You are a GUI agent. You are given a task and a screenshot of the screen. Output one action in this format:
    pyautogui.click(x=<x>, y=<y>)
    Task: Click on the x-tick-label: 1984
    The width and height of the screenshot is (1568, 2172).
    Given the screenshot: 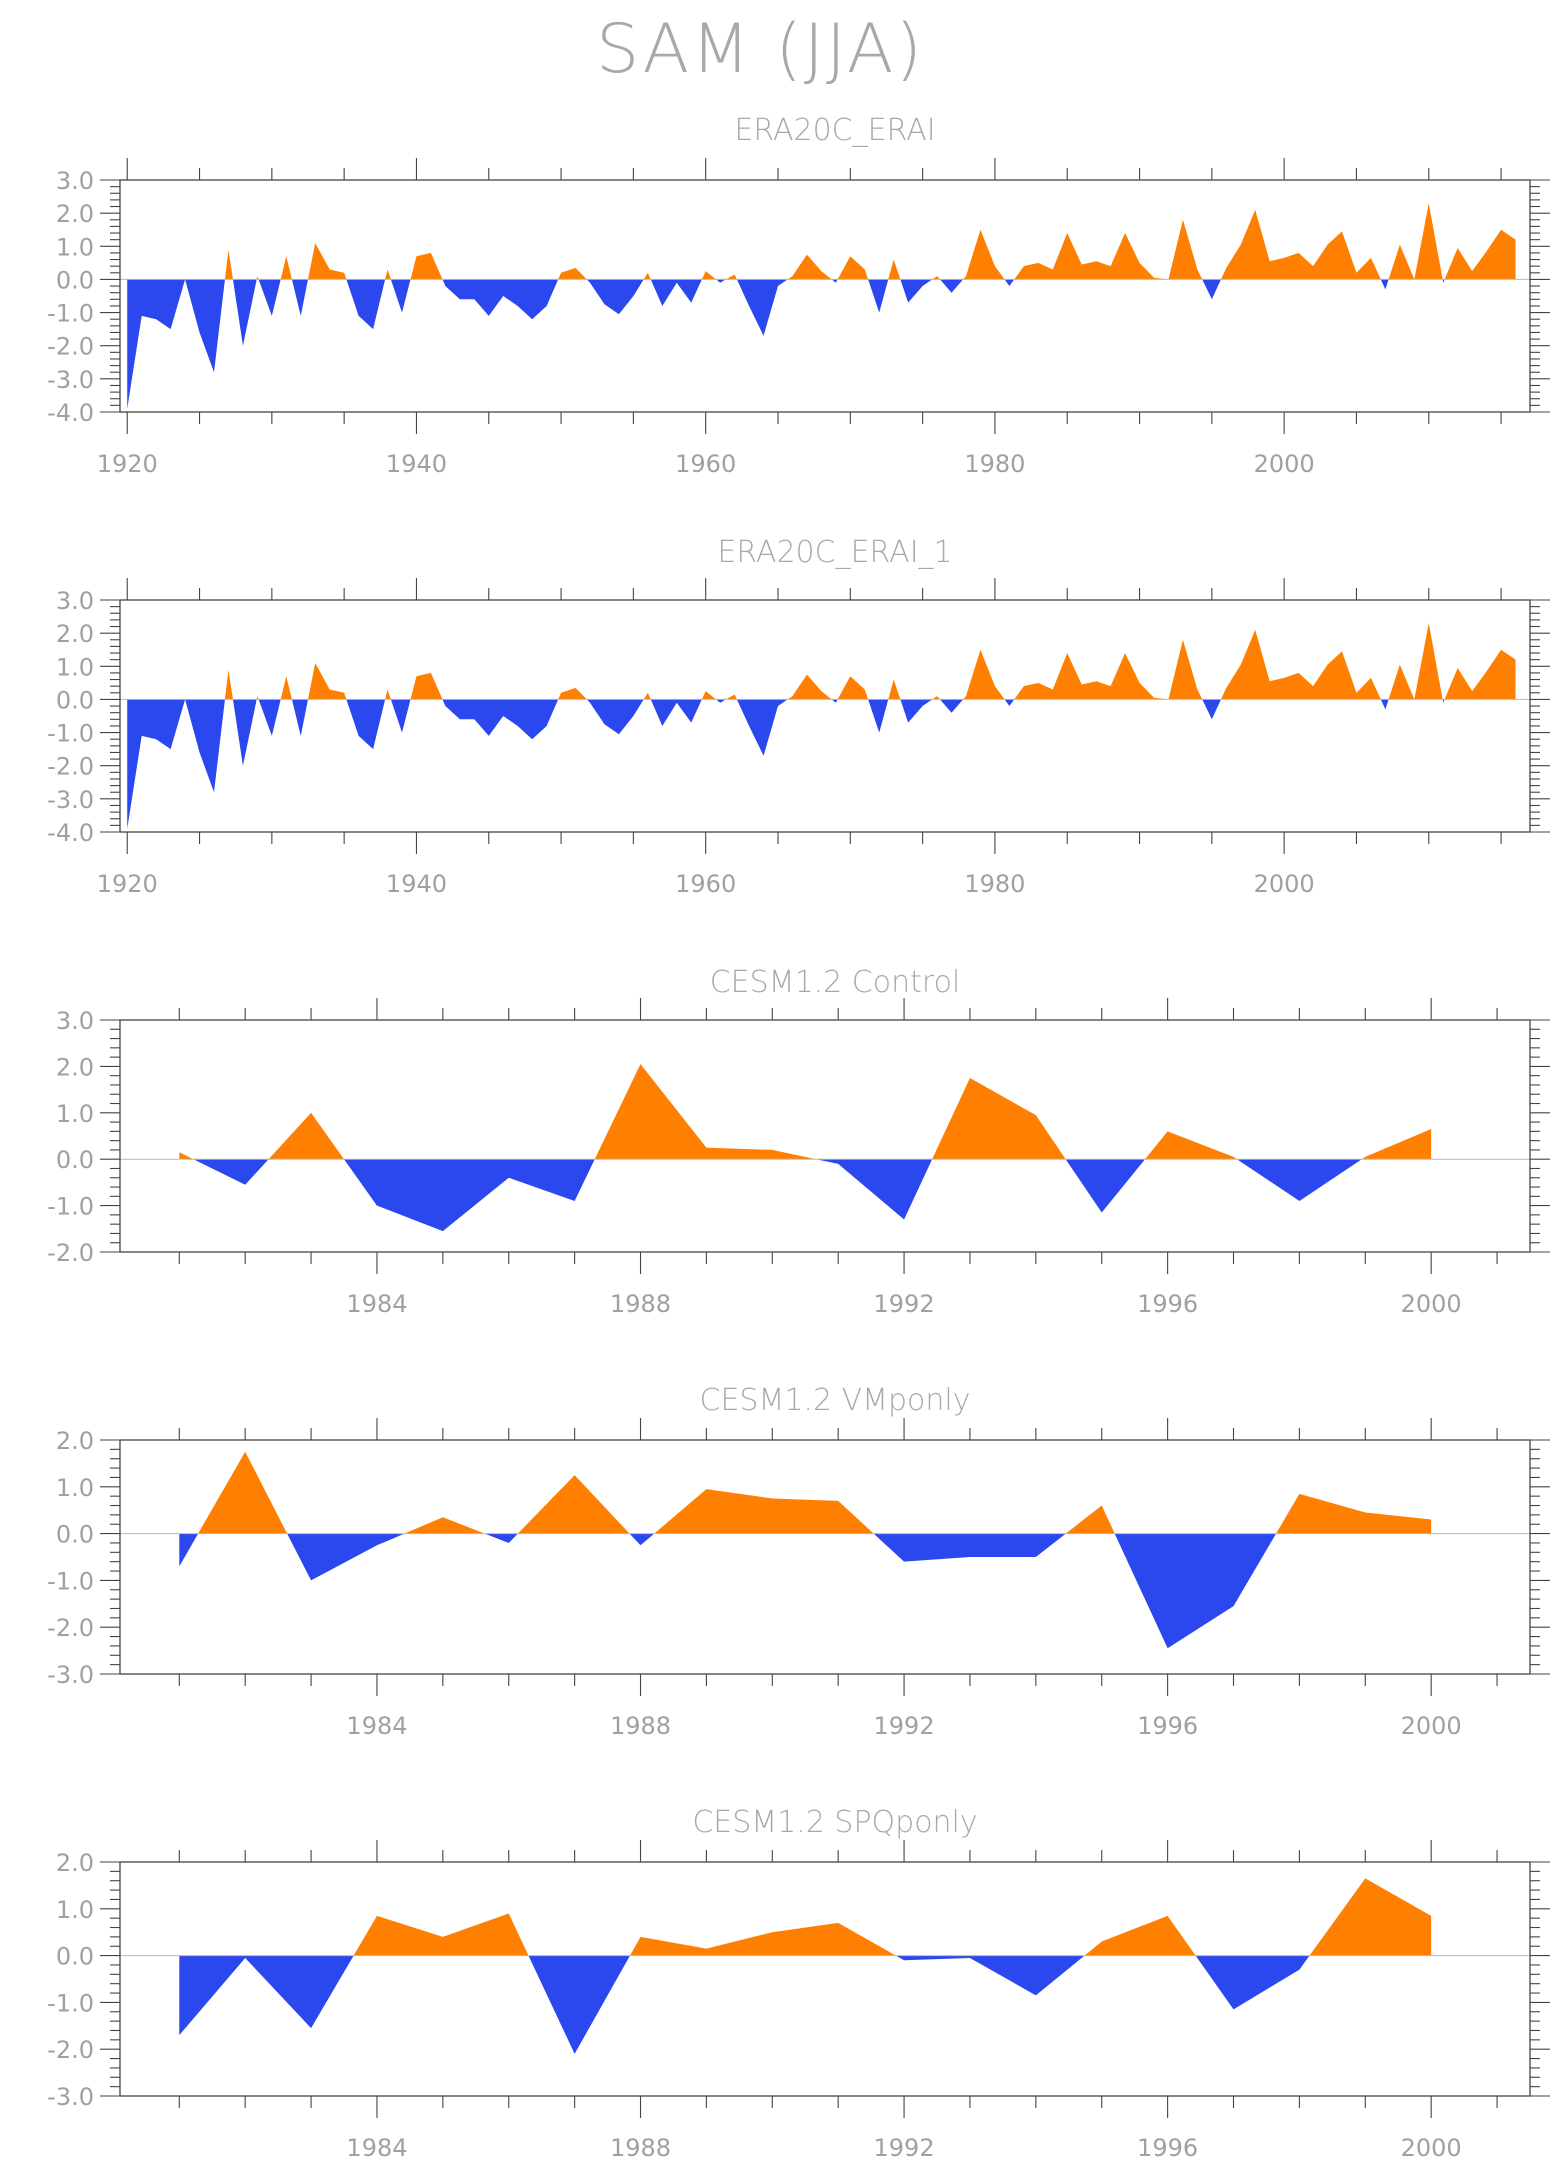 What is the action you would take?
    pyautogui.click(x=376, y=1726)
    